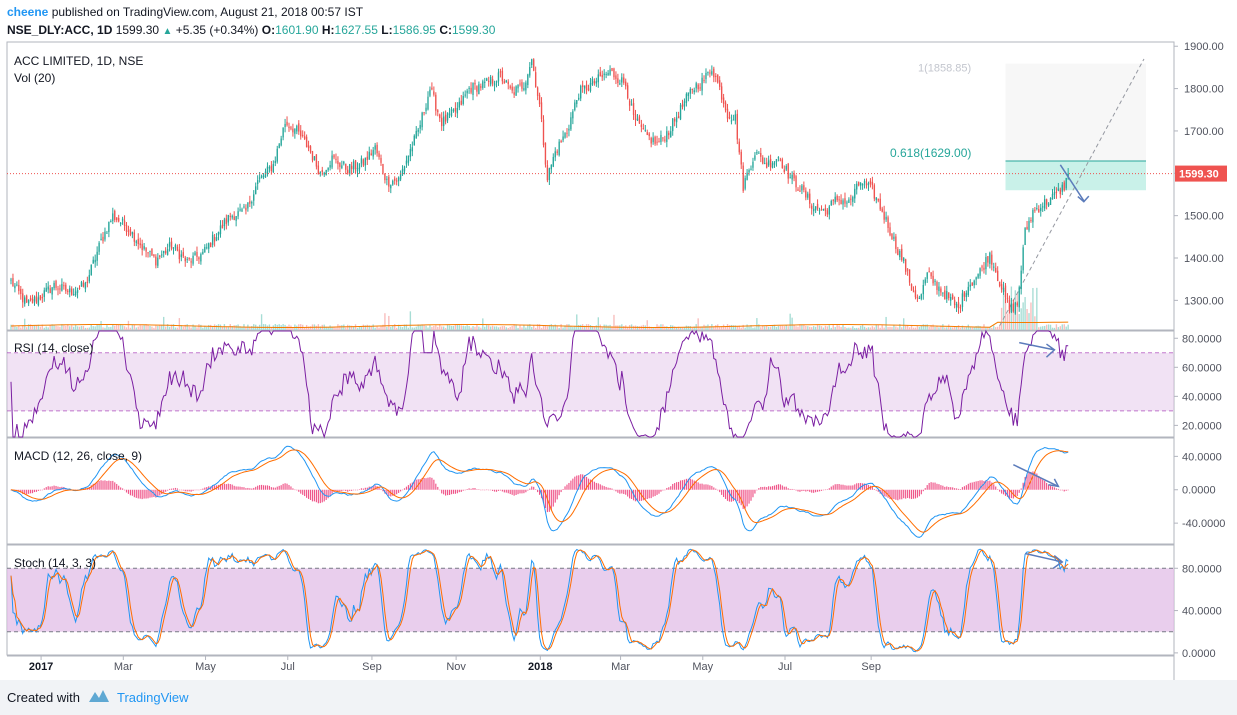 This screenshot has height=715, width=1237. What do you see at coordinates (99, 696) in the screenshot?
I see `tradingview-logo-icon` at bounding box center [99, 696].